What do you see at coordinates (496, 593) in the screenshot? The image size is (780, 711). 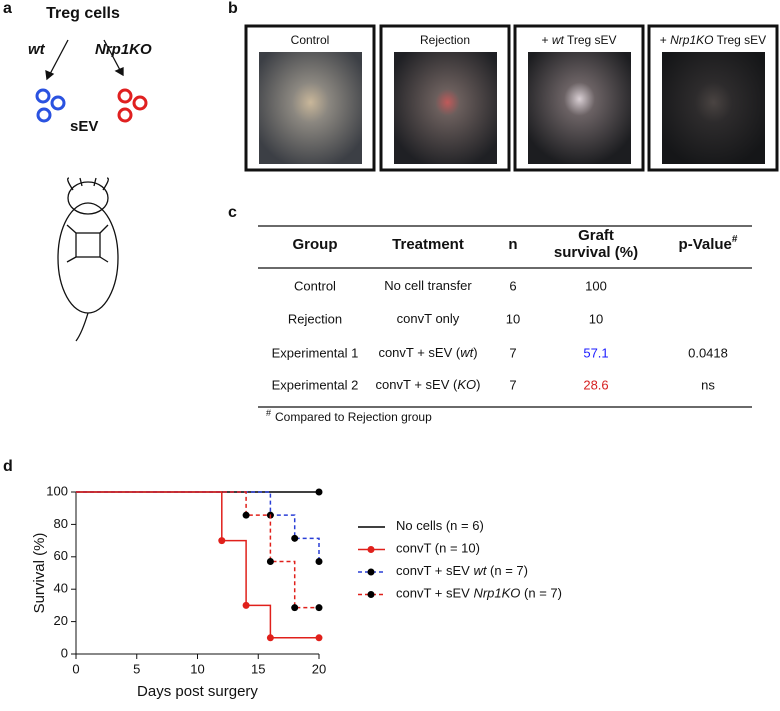 I see `legend-label-part: Nrp1KO` at bounding box center [496, 593].